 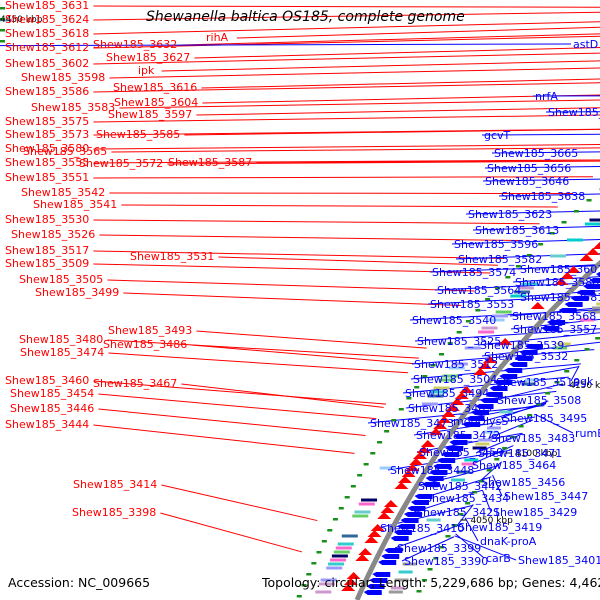 I want to click on gene-label-left: Shew185_3551, so click(x=47, y=177).